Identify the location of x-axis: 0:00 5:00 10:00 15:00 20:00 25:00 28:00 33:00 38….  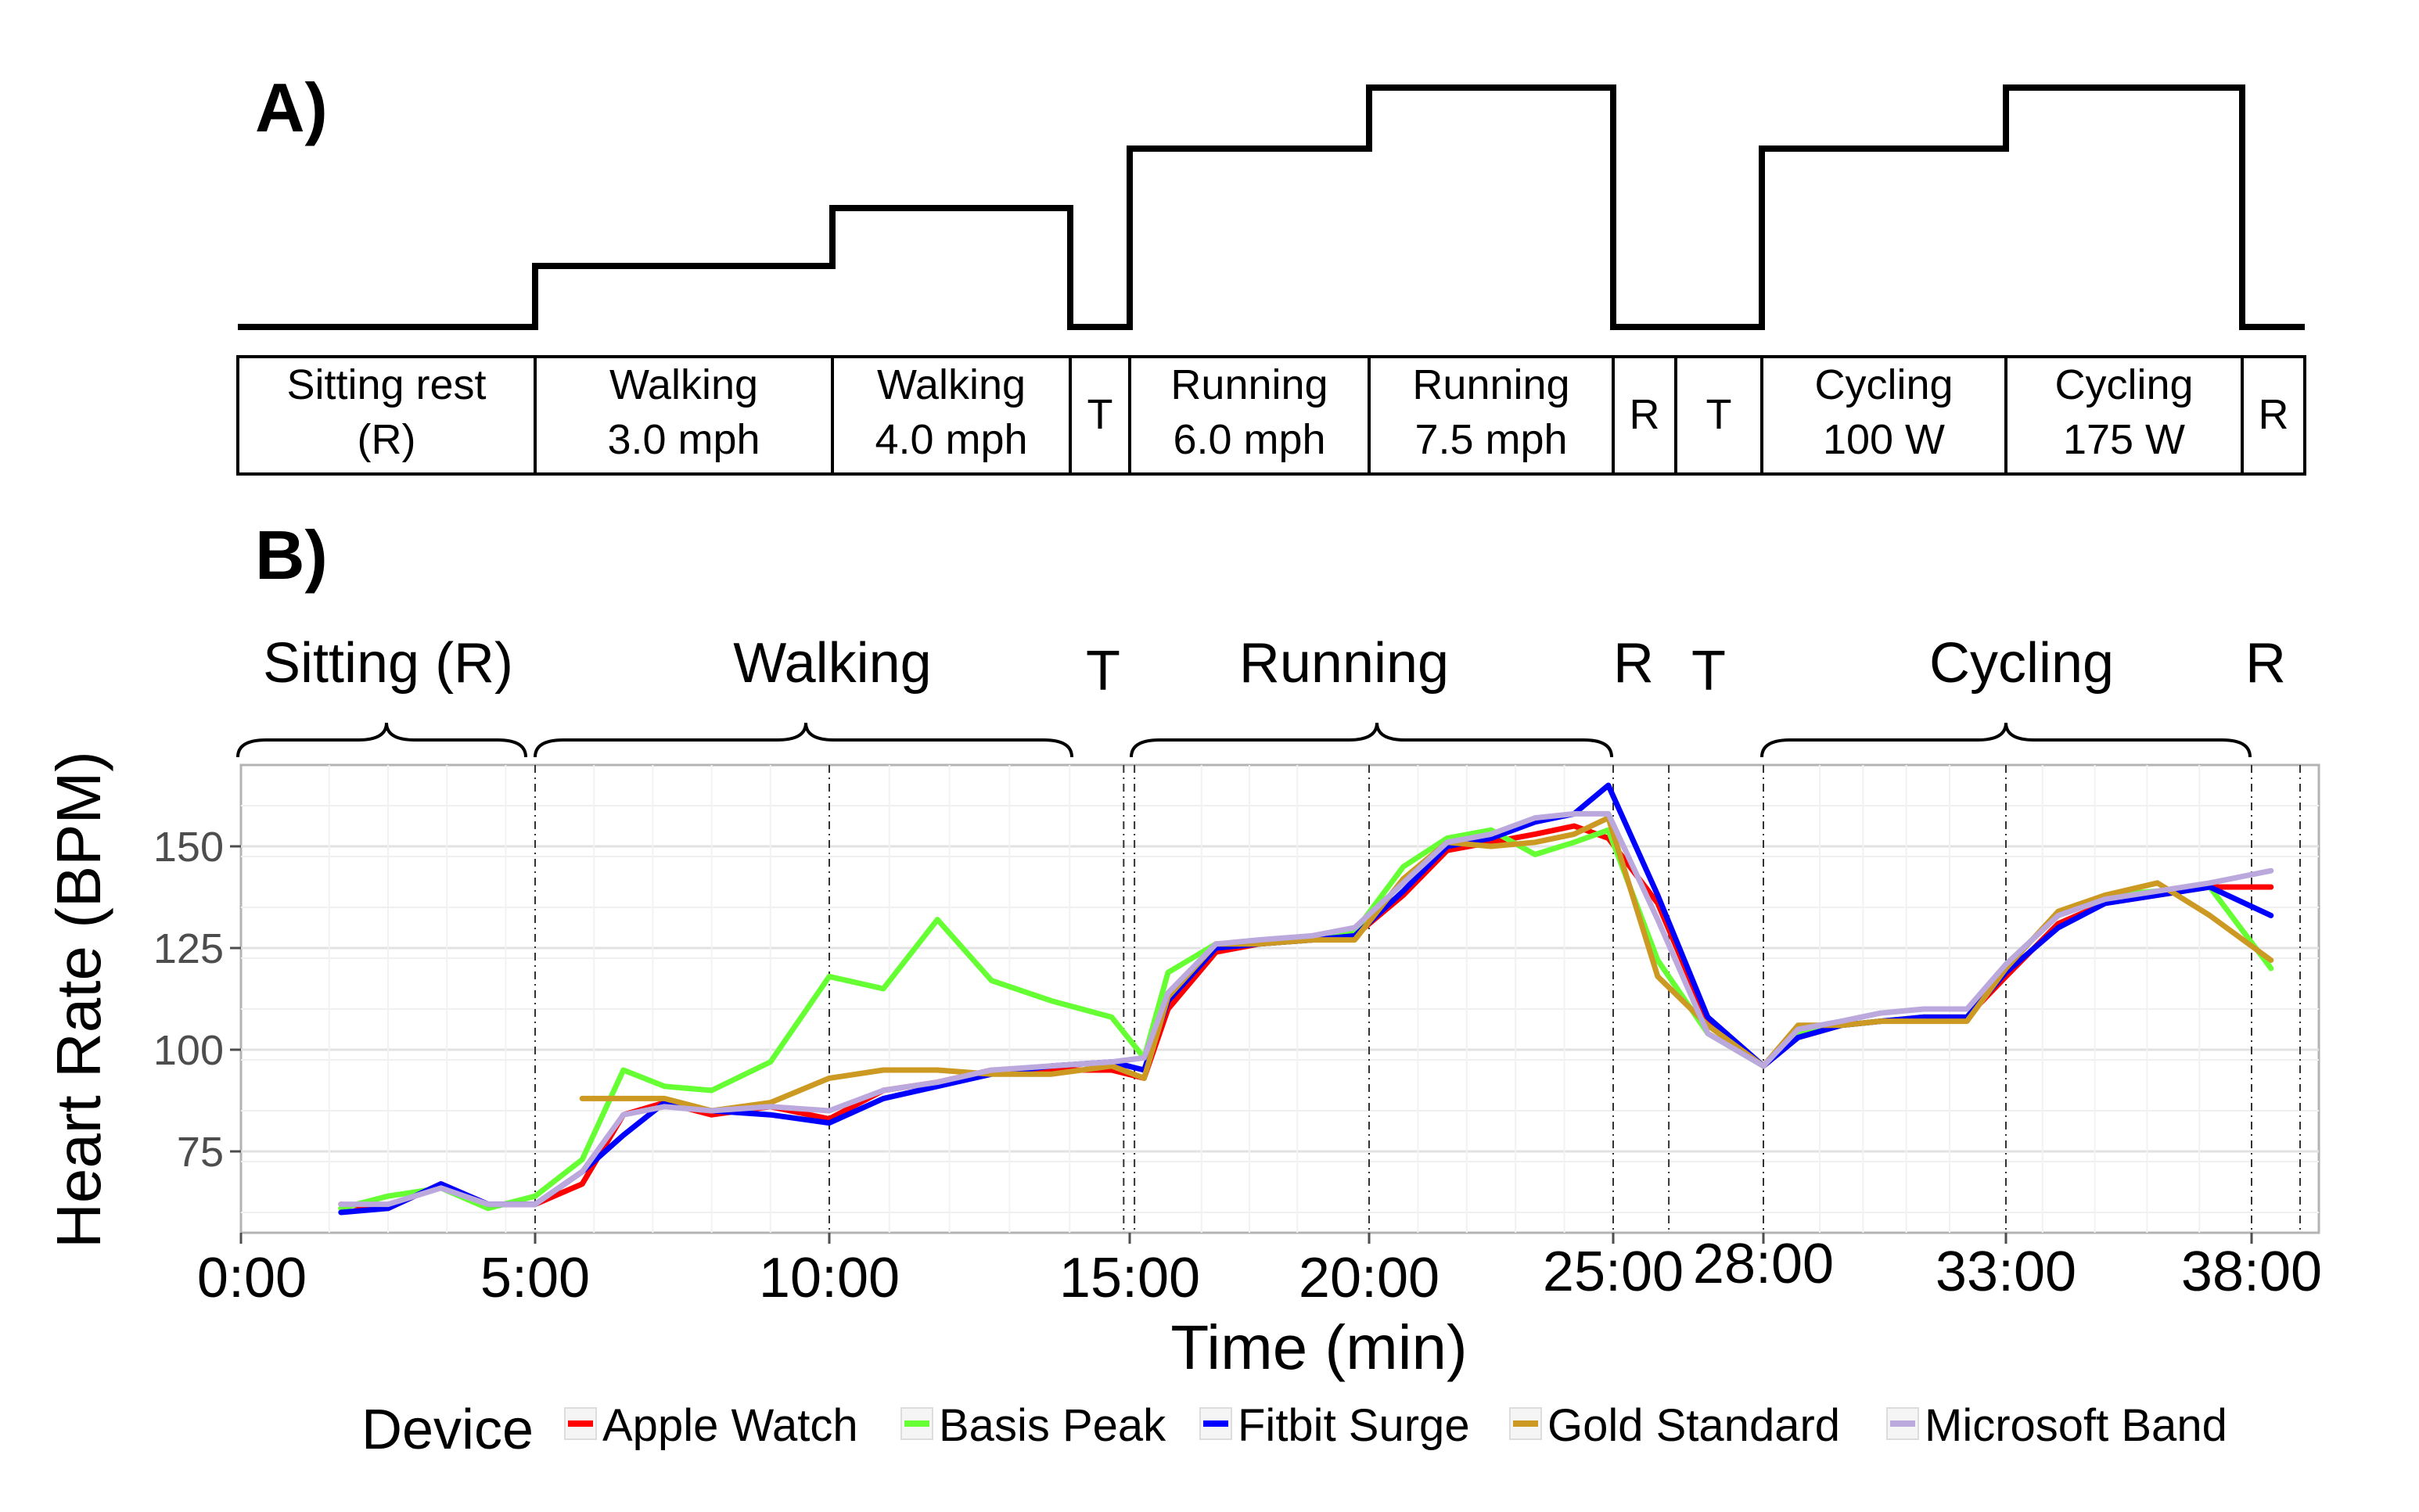
(1259, 1271).